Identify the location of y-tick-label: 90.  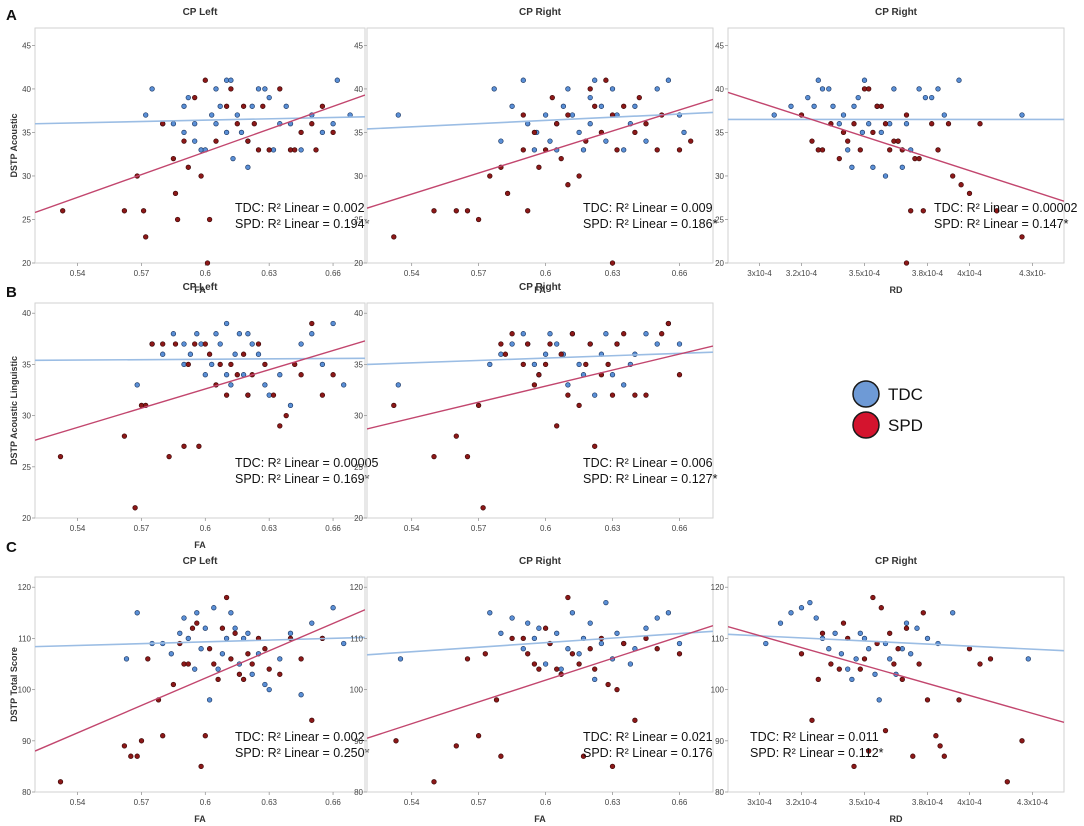
(719, 741).